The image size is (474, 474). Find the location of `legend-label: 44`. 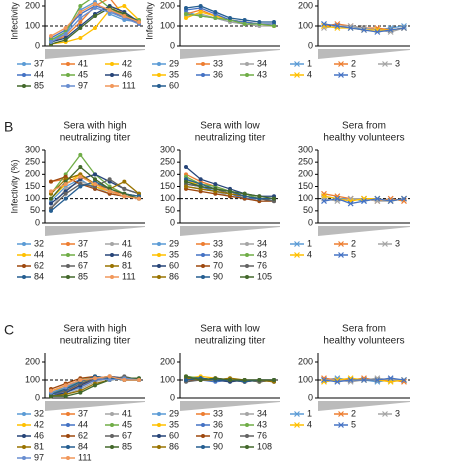

legend-label: 44 is located at coordinates (39, 254).